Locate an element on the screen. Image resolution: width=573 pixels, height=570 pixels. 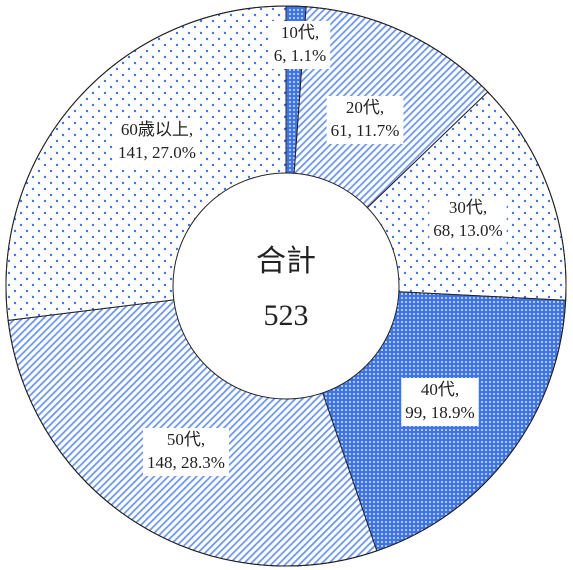
category-label: 20代, is located at coordinates (365, 107).